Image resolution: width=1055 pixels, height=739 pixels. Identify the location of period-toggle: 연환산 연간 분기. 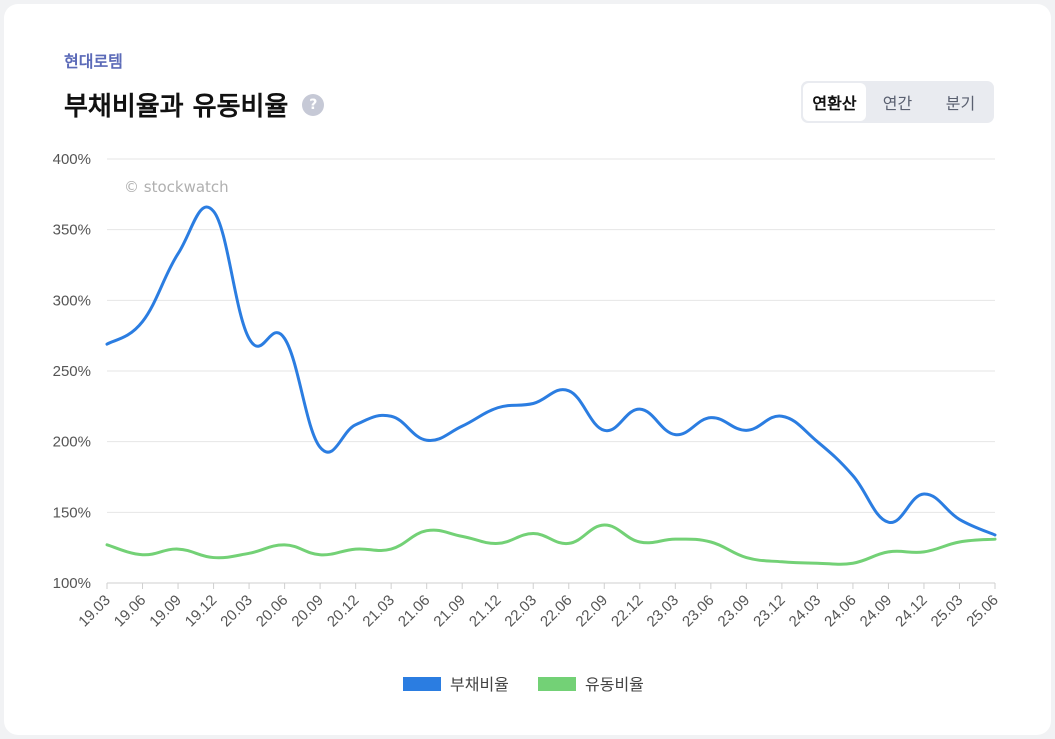
(897, 102).